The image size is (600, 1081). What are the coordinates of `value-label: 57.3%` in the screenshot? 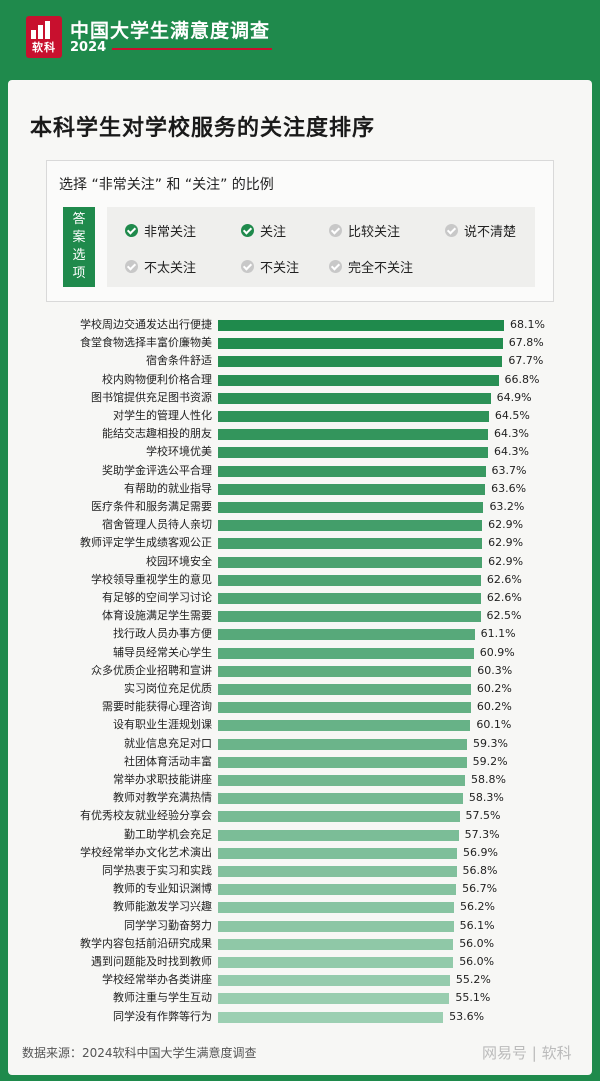 It's located at (482, 834).